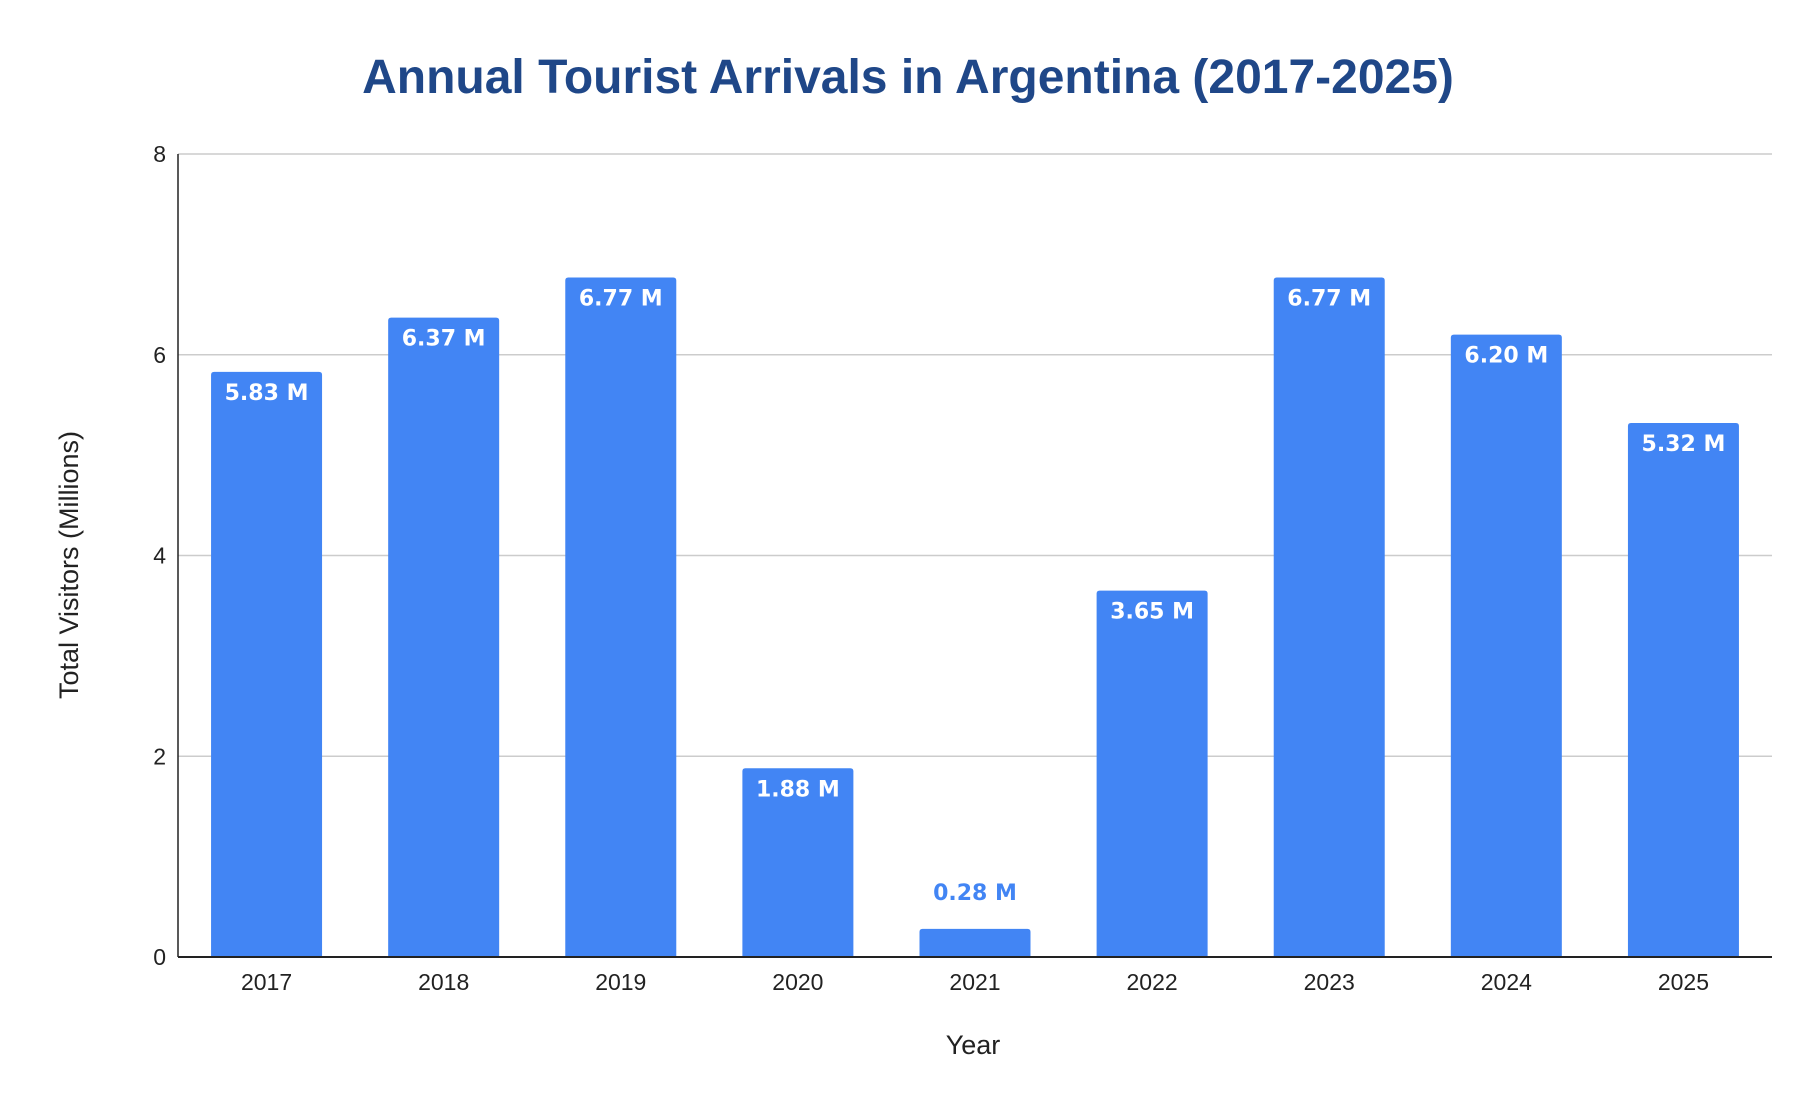 The height and width of the screenshot is (1108, 1806). Describe the element at coordinates (797, 982) in the screenshot. I see `x-tick-label-2020: 2020` at that location.